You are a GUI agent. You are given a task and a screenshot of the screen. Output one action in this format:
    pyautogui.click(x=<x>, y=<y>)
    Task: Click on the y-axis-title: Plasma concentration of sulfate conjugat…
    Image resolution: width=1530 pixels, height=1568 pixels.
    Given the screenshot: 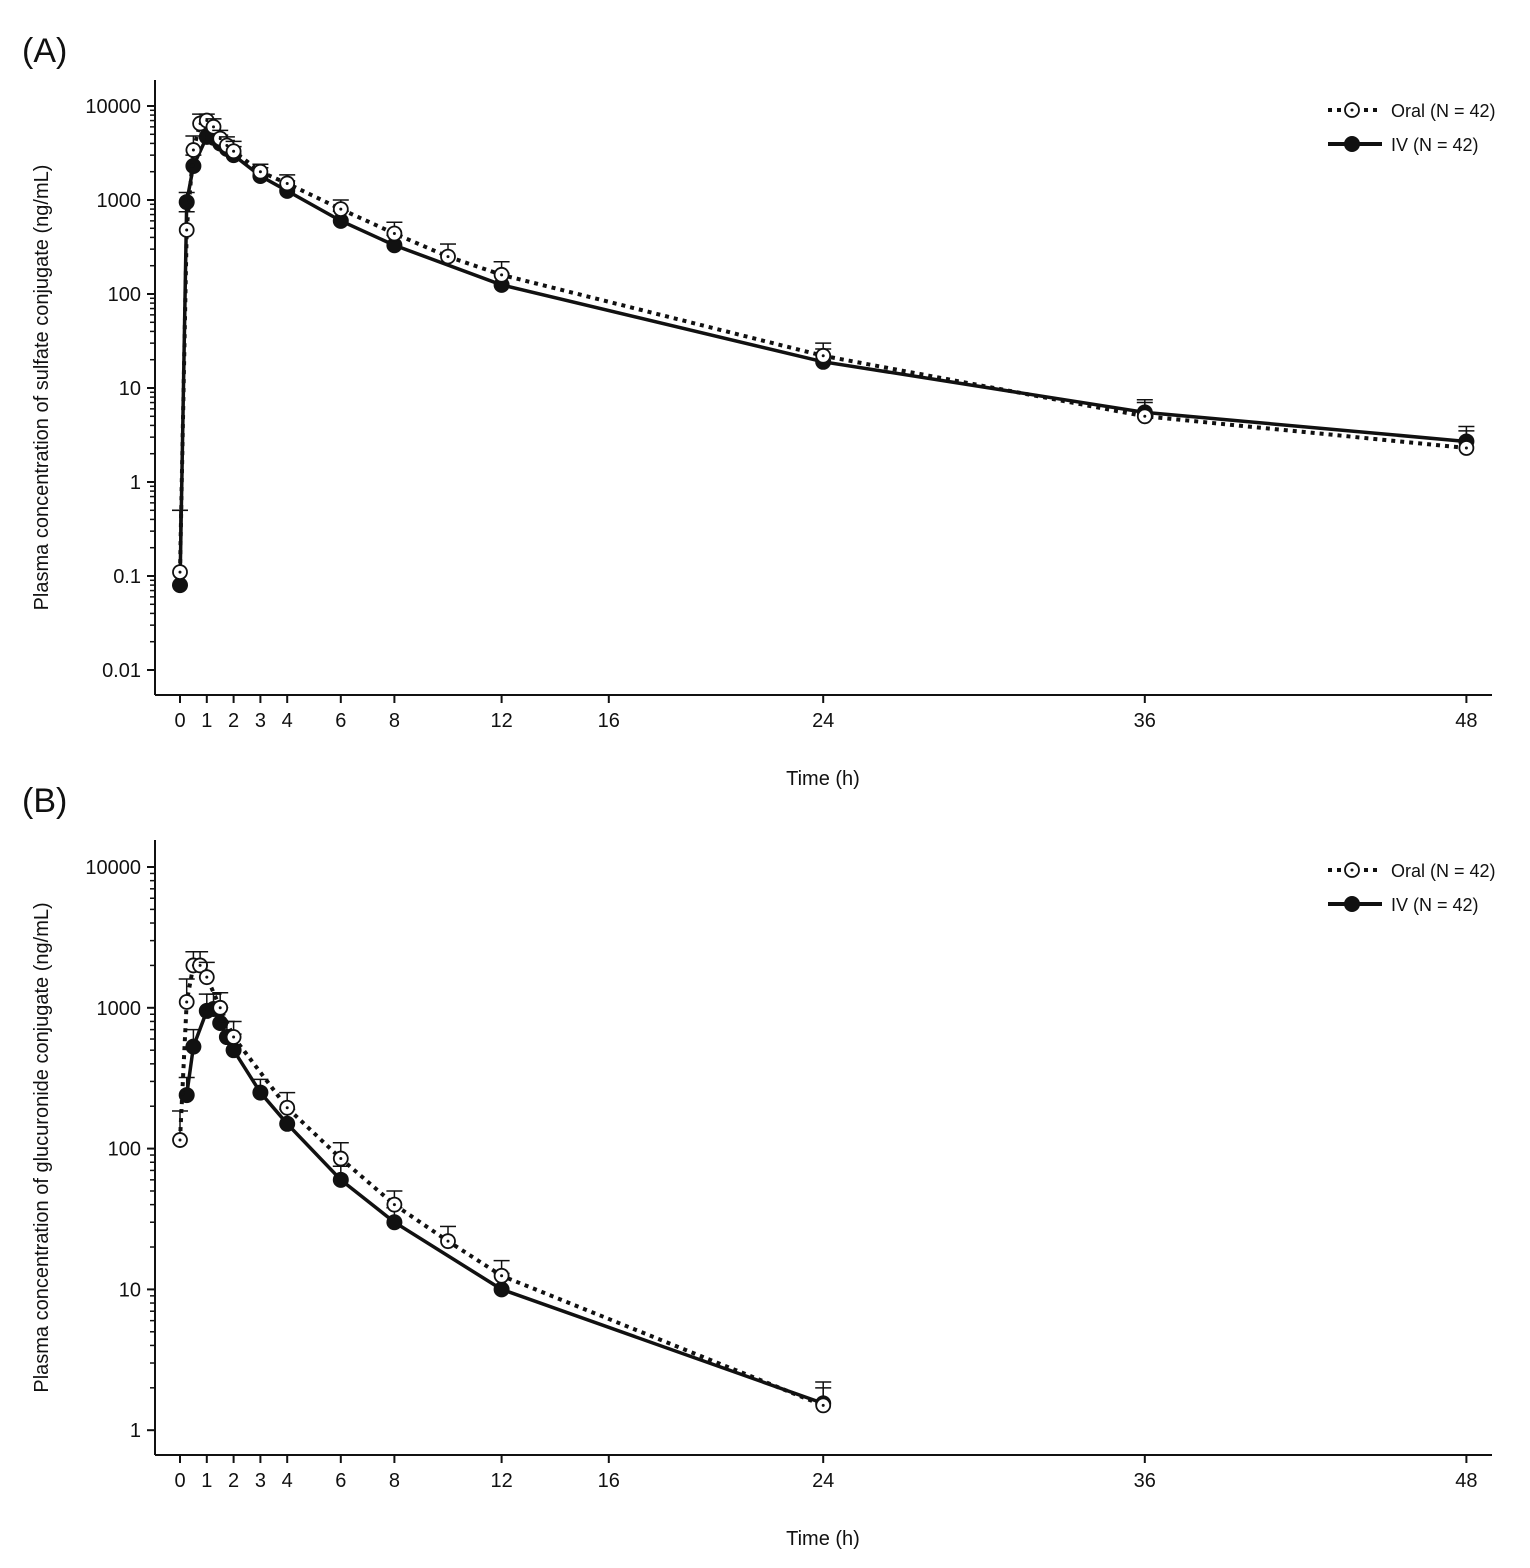 What is the action you would take?
    pyautogui.click(x=42, y=388)
    